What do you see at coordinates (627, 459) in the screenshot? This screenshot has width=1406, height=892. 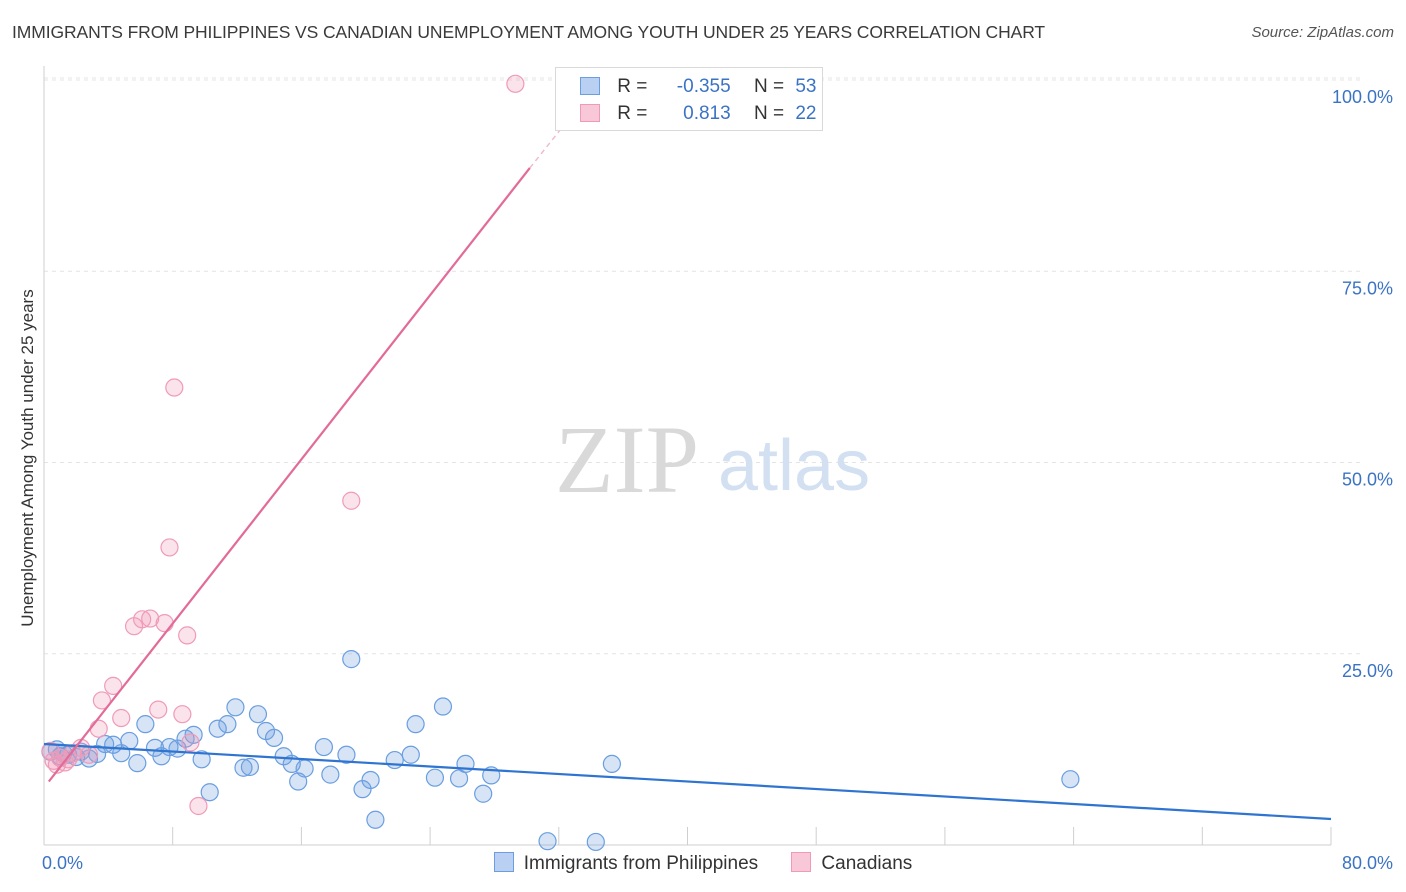 I see `watermark-zip: ZIP` at bounding box center [627, 459].